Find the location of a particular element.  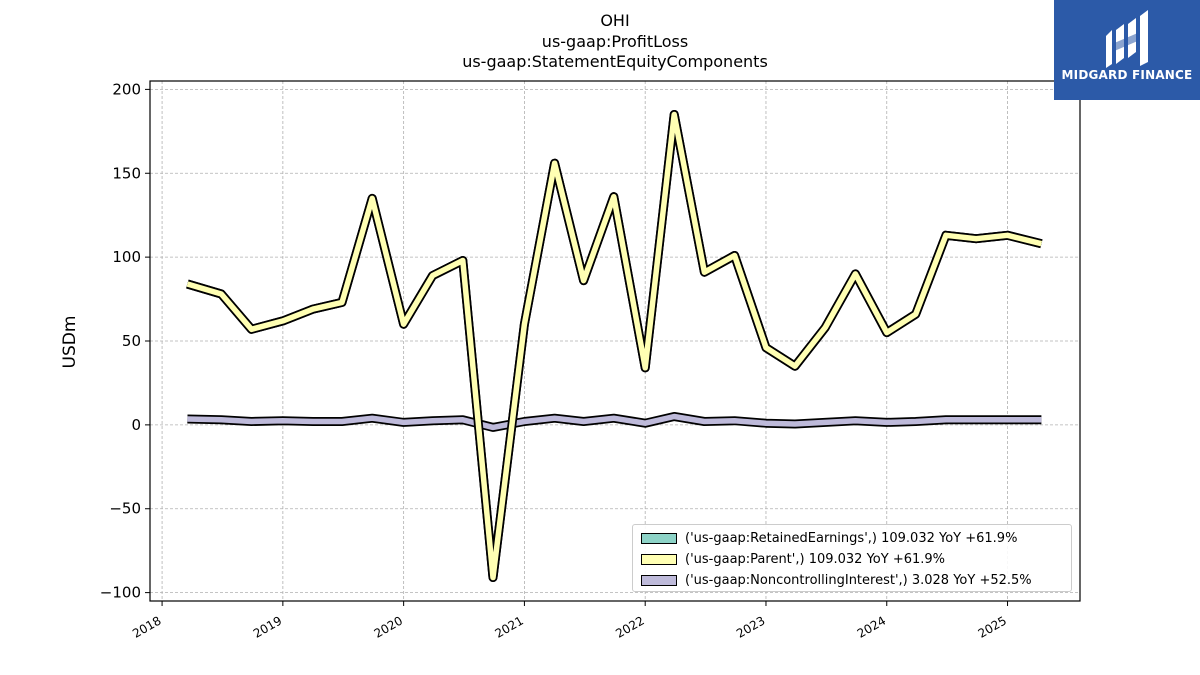

midgard-finance-logo: MIDGARD FINANCE is located at coordinates (1127, 50).